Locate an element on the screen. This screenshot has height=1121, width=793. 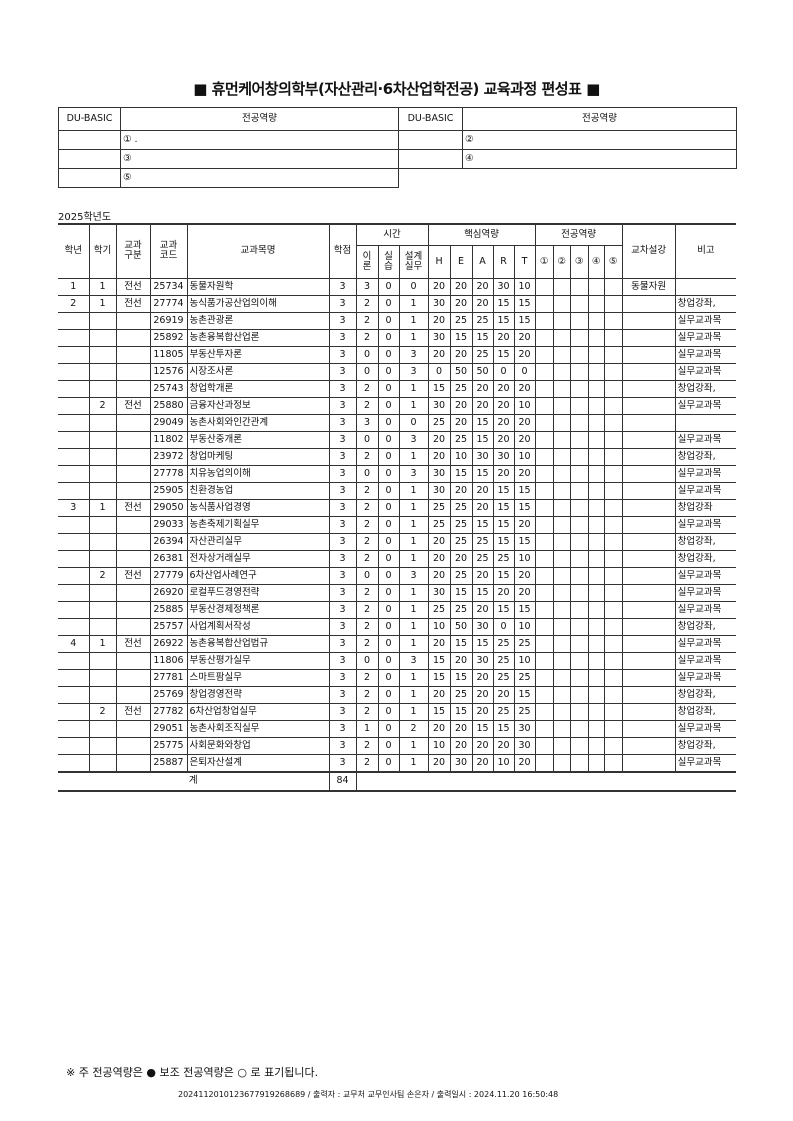
header-cross-listed: 교차설강 is located at coordinates (648, 251).